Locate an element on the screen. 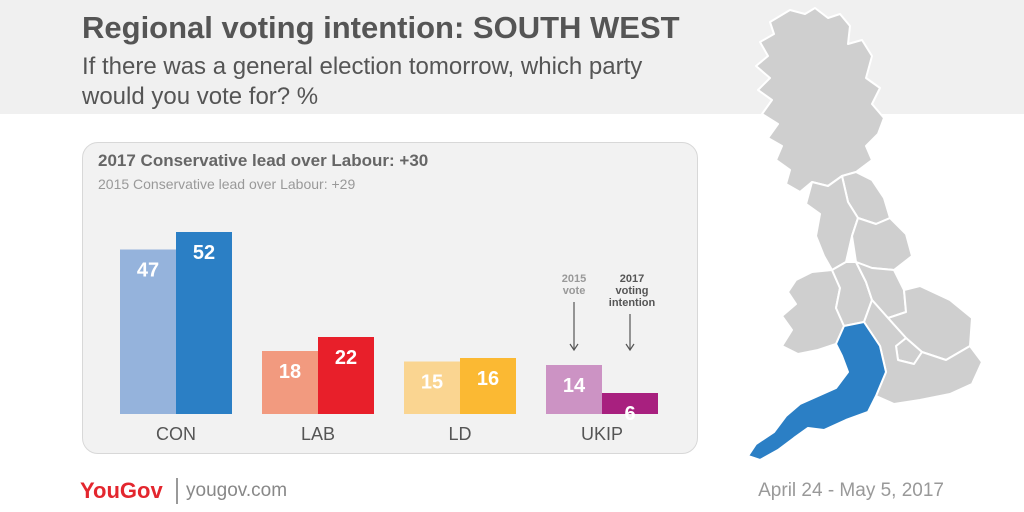 This screenshot has height=512, width=1024. bar-con-2017 is located at coordinates (204, 323).